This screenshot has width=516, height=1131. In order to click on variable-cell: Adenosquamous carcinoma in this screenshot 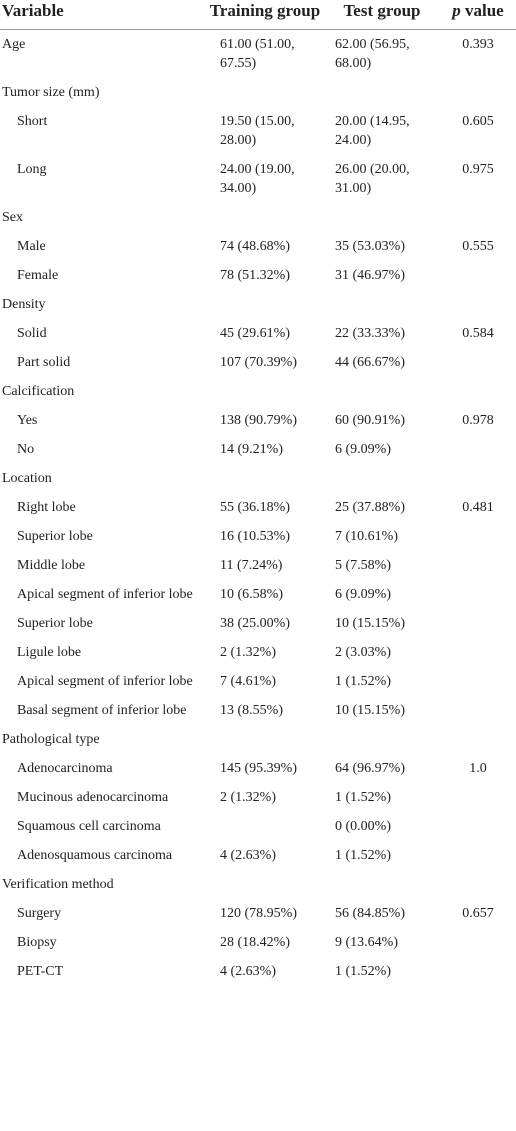, I will do `click(95, 855)`.